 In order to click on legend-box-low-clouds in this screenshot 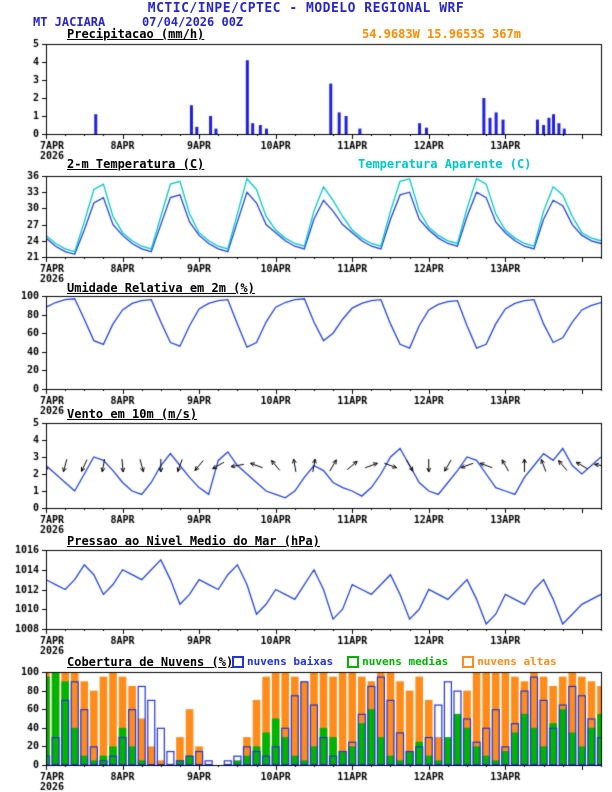, I will do `click(238, 661)`.